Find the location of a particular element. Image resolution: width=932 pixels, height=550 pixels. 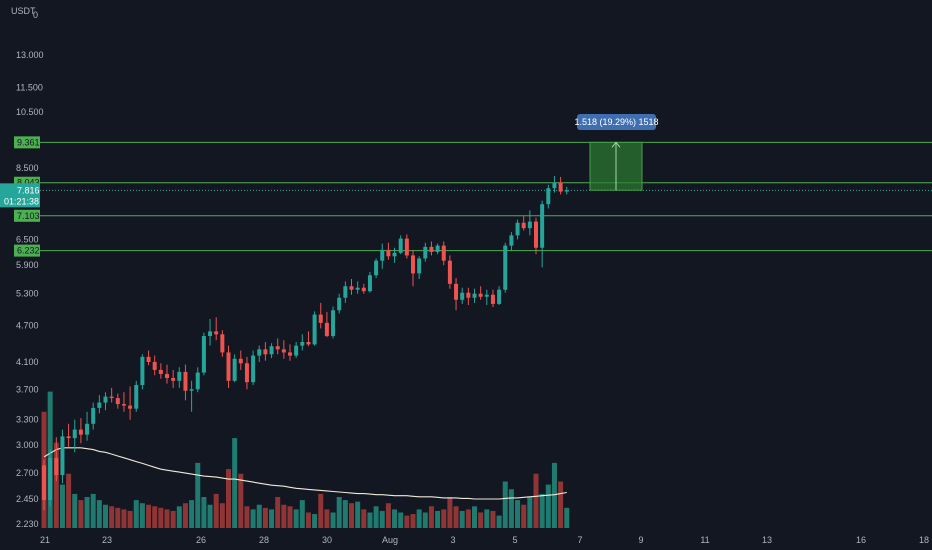

time-tick-label: 21 is located at coordinates (45, 540).